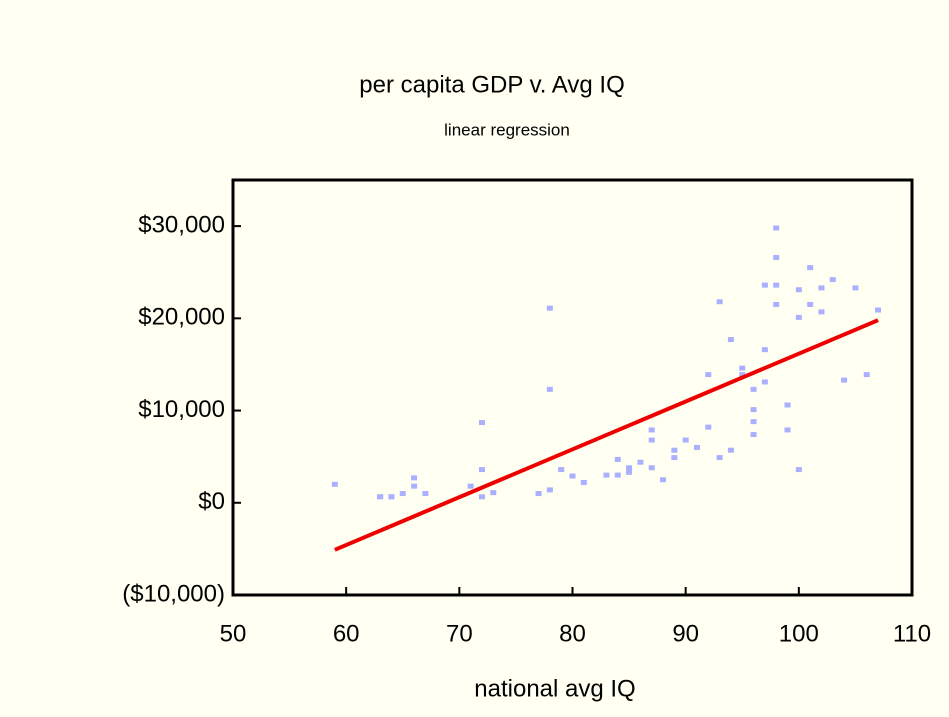 The image size is (949, 717). I want to click on y-tick-label: $20,000, so click(181, 317).